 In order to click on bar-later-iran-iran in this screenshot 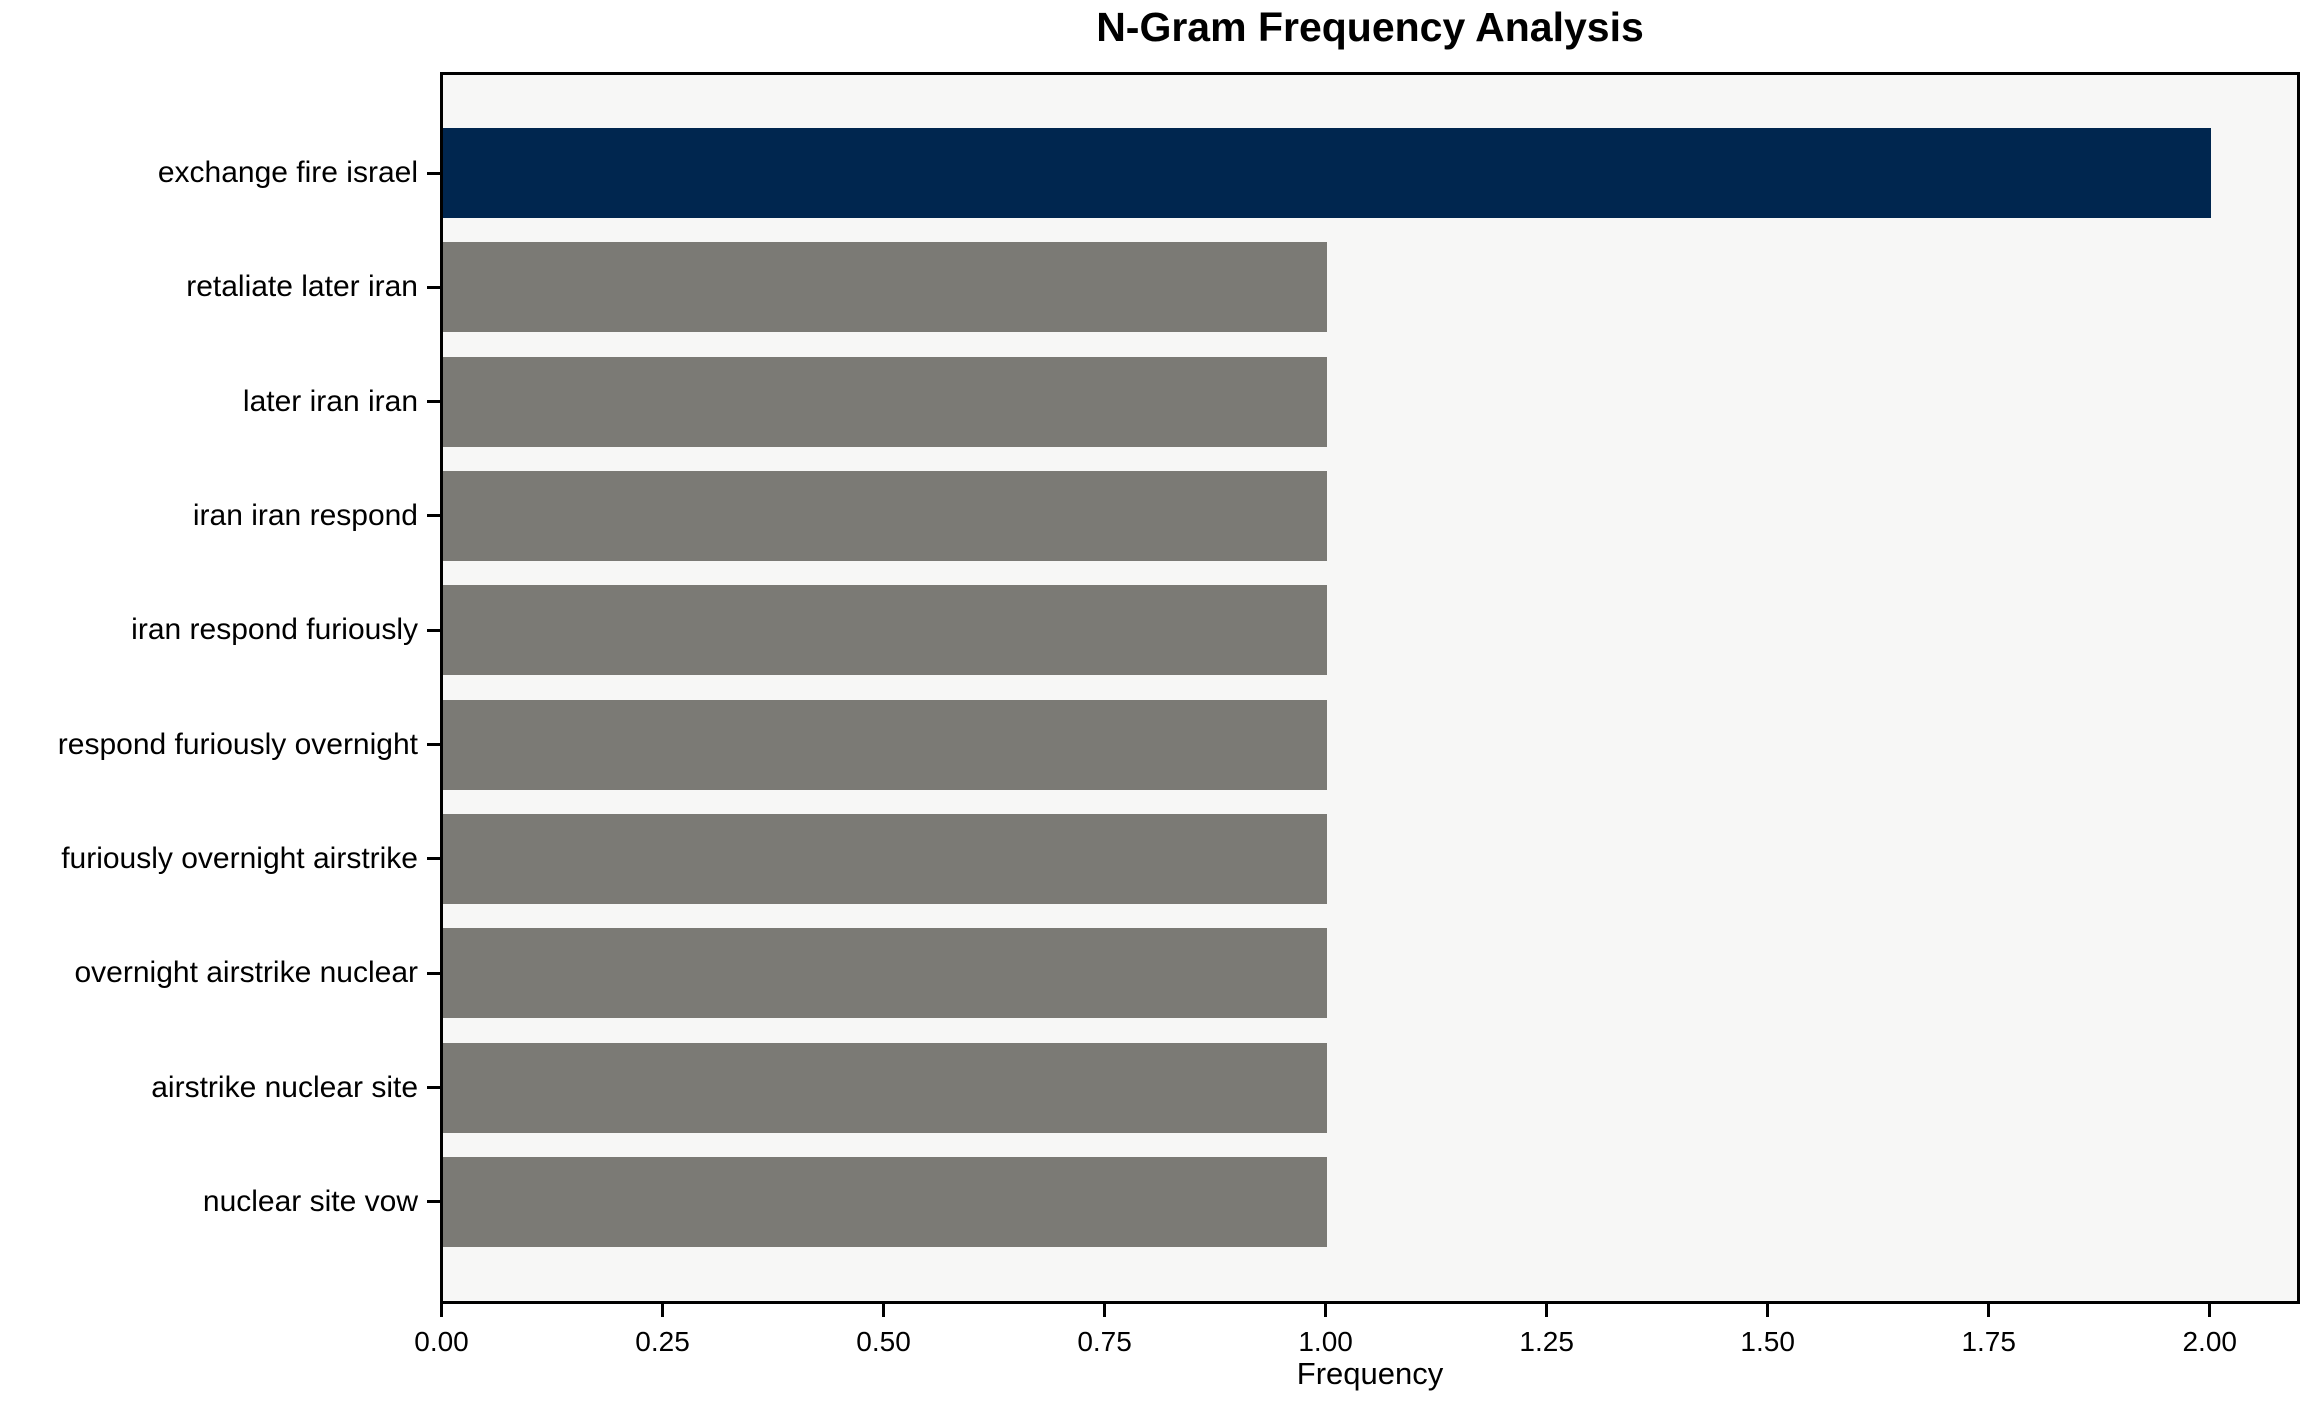, I will do `click(885, 401)`.